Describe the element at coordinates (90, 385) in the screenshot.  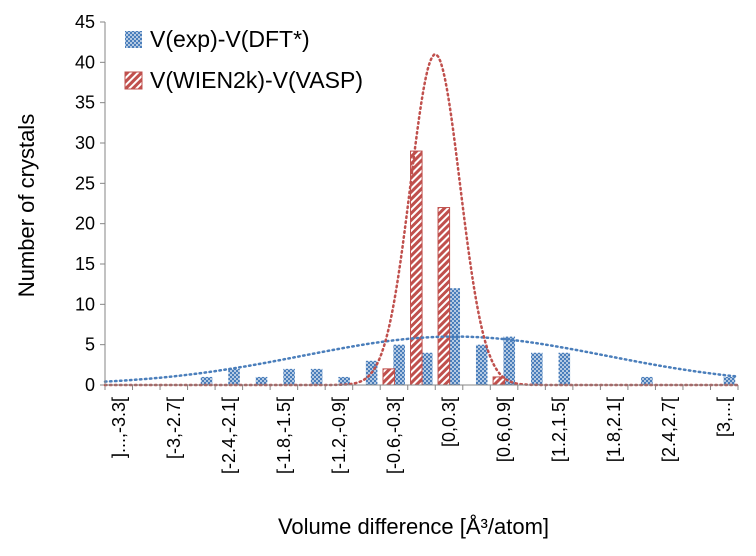
I see `y-tick-label: 0` at that location.